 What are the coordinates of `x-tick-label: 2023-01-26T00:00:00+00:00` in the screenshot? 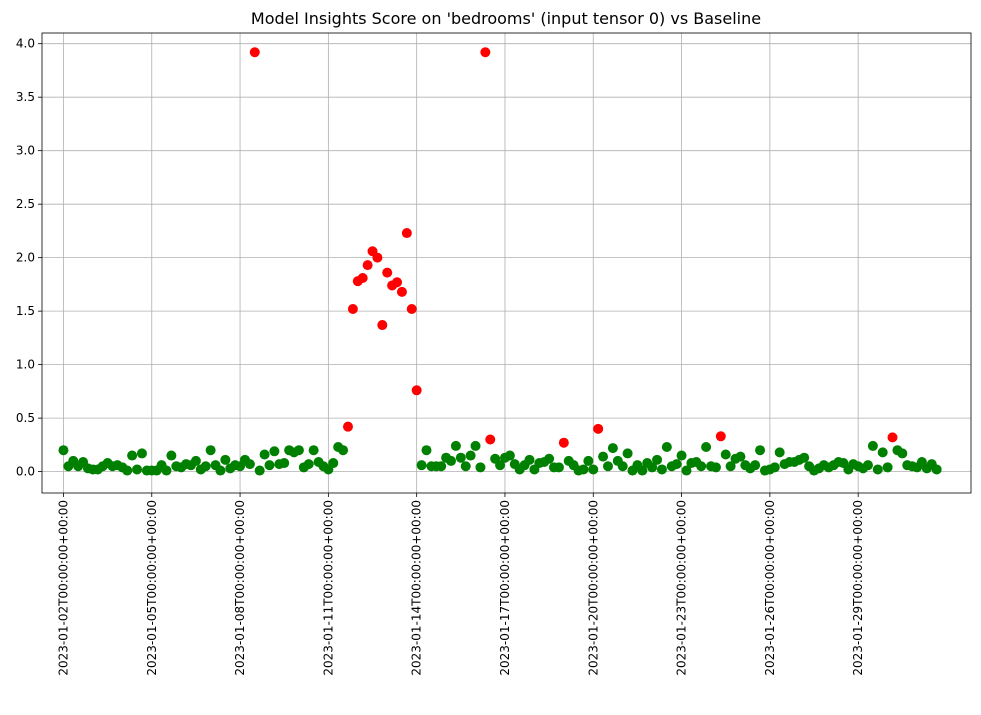 It's located at (770, 588).